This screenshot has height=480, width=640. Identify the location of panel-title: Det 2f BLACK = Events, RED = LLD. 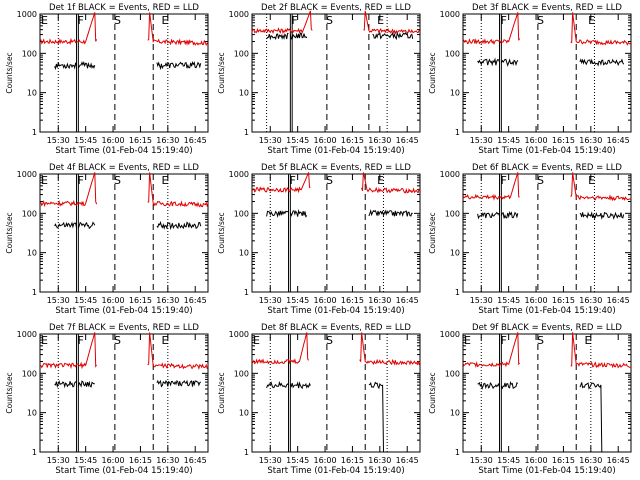
(336, 8).